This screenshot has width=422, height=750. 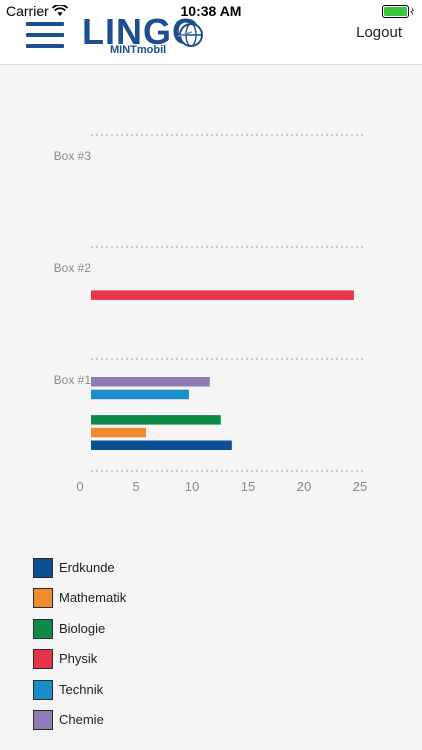 I want to click on carrier-label: Carrier, so click(x=27, y=11).